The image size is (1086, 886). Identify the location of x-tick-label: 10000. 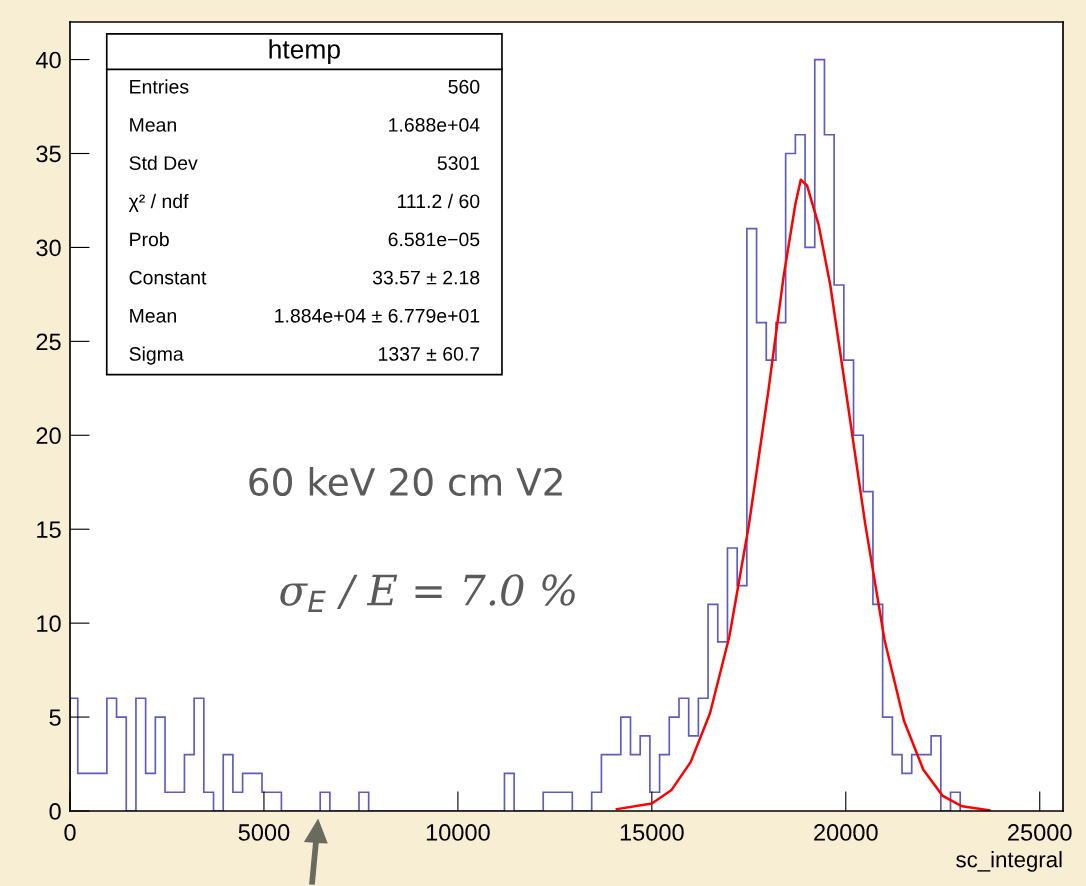
(458, 832).